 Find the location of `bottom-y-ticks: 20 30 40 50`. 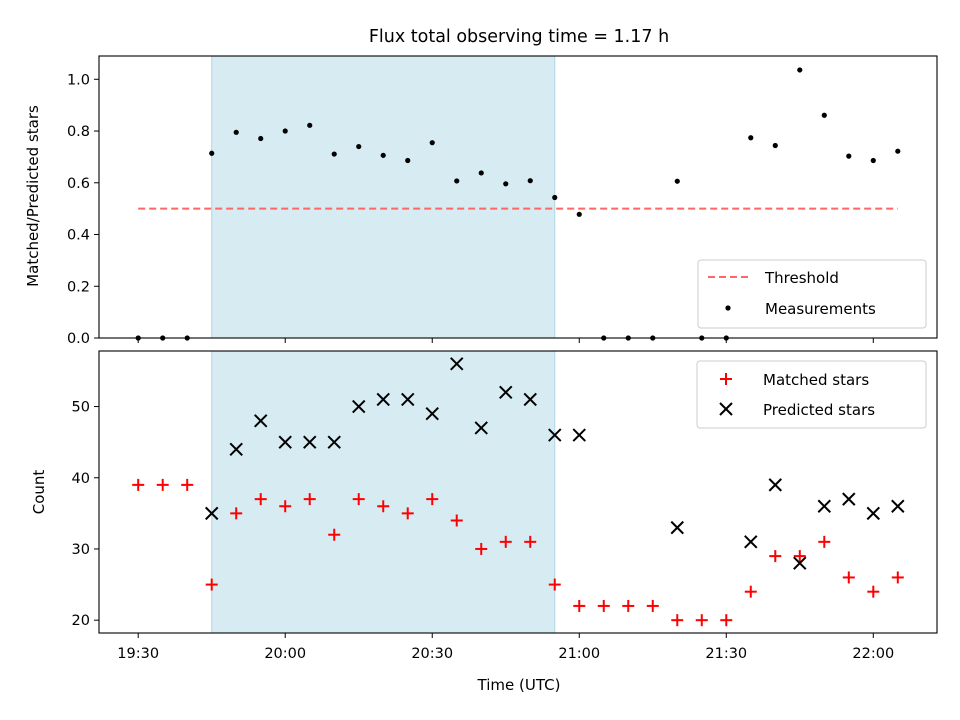

bottom-y-ticks: 20 30 40 50 is located at coordinates (85, 514).